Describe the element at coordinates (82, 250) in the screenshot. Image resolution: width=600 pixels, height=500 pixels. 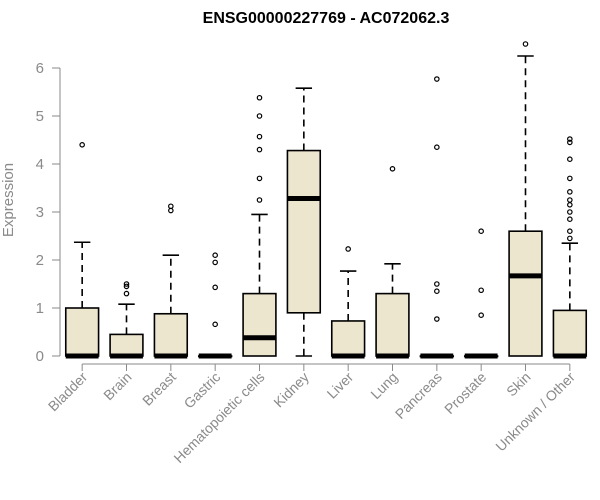
I see `box-bladder` at that location.